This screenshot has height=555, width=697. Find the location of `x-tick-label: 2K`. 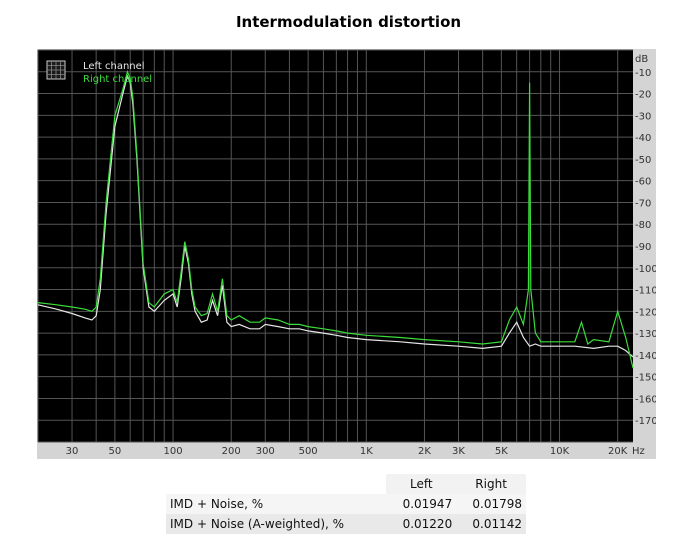

x-tick-label: 2K is located at coordinates (424, 451).